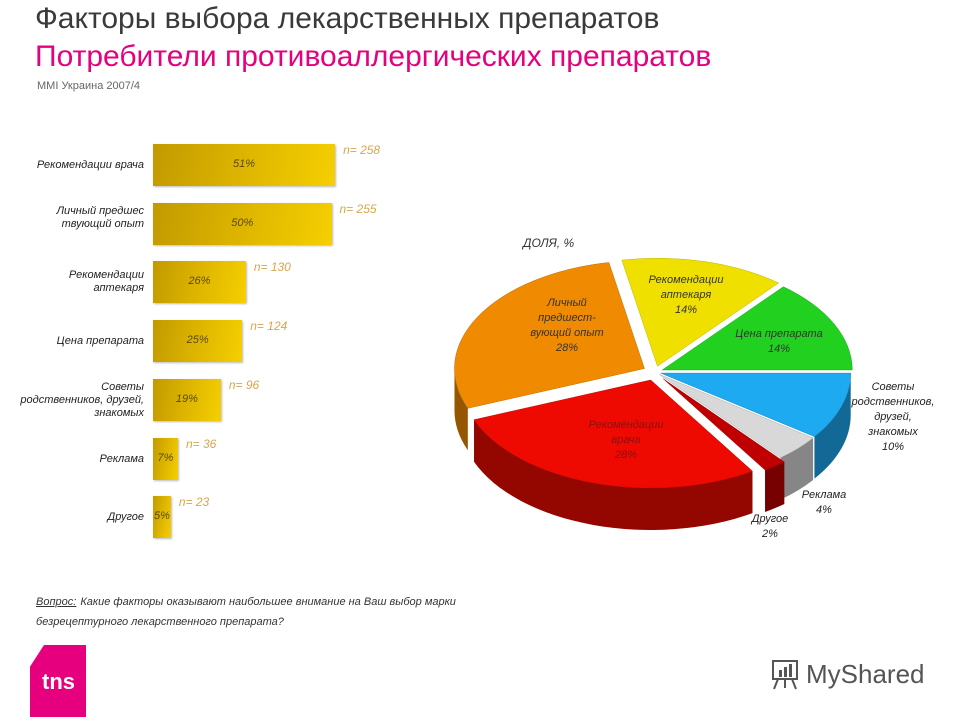 The image size is (960, 720). Describe the element at coordinates (82, 399) in the screenshot. I see `bar-category-label: Советы родственников, друзей, знакомых` at that location.